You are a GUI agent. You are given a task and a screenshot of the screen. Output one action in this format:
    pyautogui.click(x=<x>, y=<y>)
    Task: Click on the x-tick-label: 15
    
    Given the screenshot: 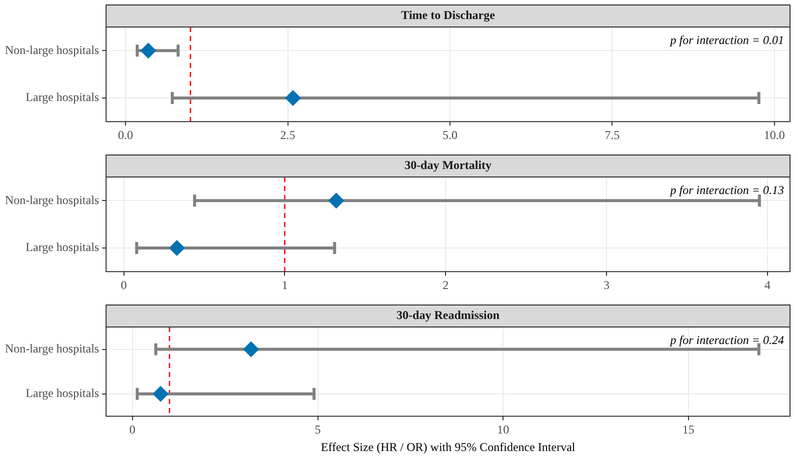 What is the action you would take?
    pyautogui.click(x=688, y=429)
    